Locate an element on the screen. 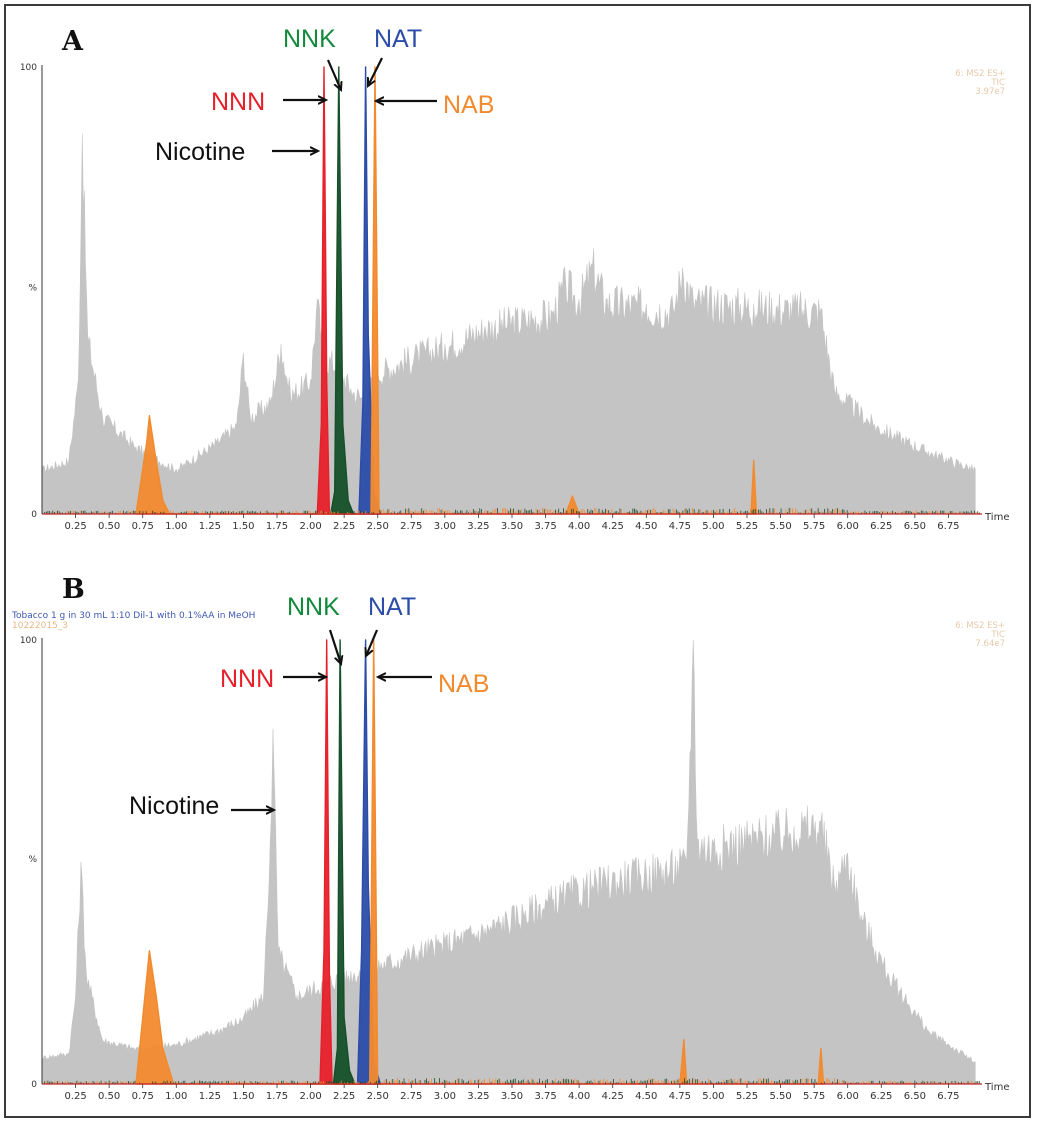 This screenshot has height=1124, width=1037. panel-label: B is located at coordinates (73, 589).